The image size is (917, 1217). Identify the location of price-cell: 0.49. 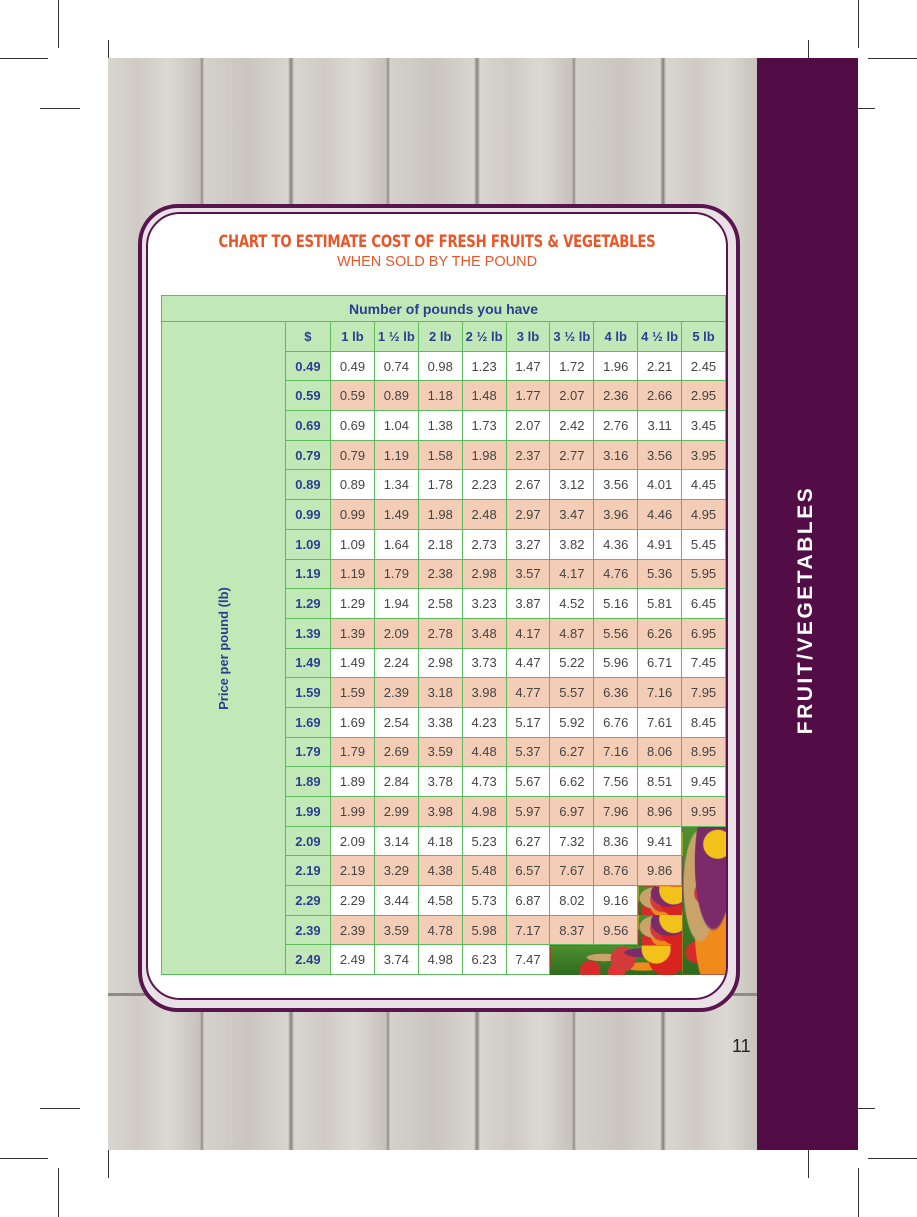
(308, 366).